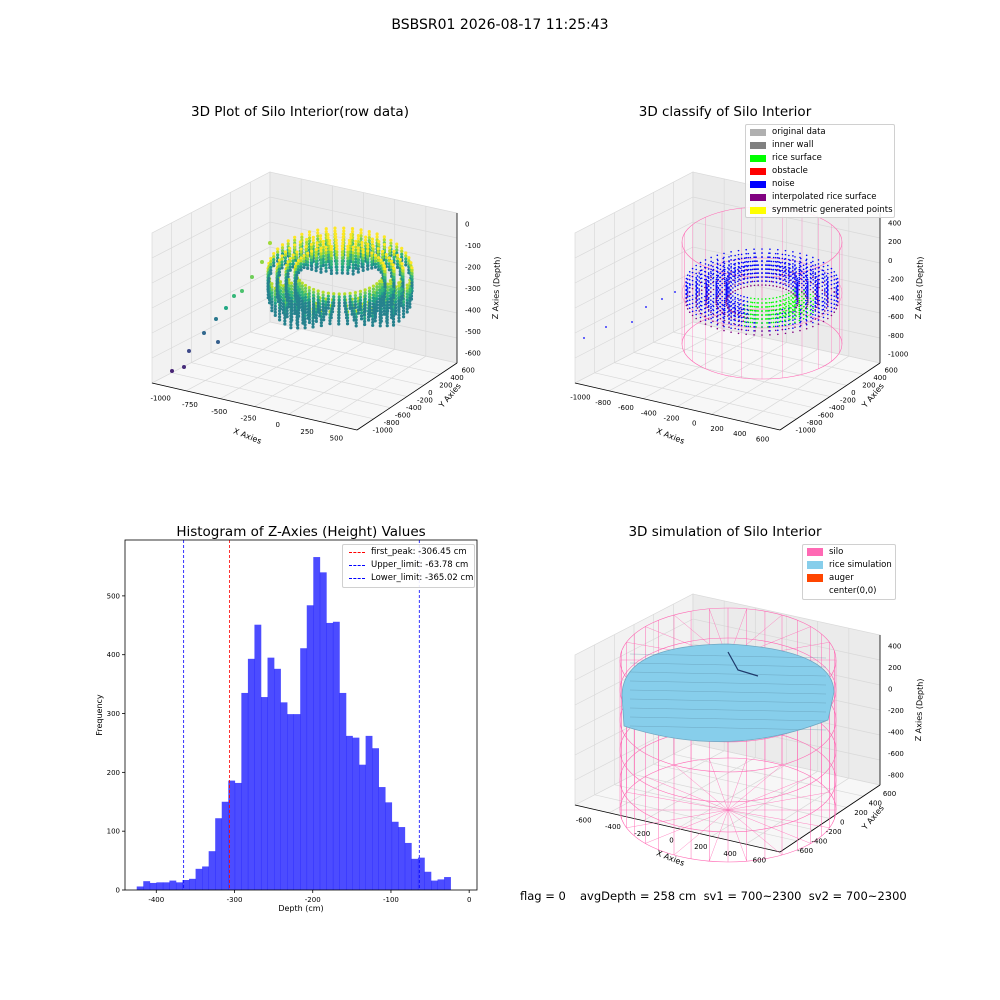 The width and height of the screenshot is (1000, 1000). Describe the element at coordinates (919, 709) in the screenshot. I see `z-axis-title: Z Axies (Depth)` at that location.